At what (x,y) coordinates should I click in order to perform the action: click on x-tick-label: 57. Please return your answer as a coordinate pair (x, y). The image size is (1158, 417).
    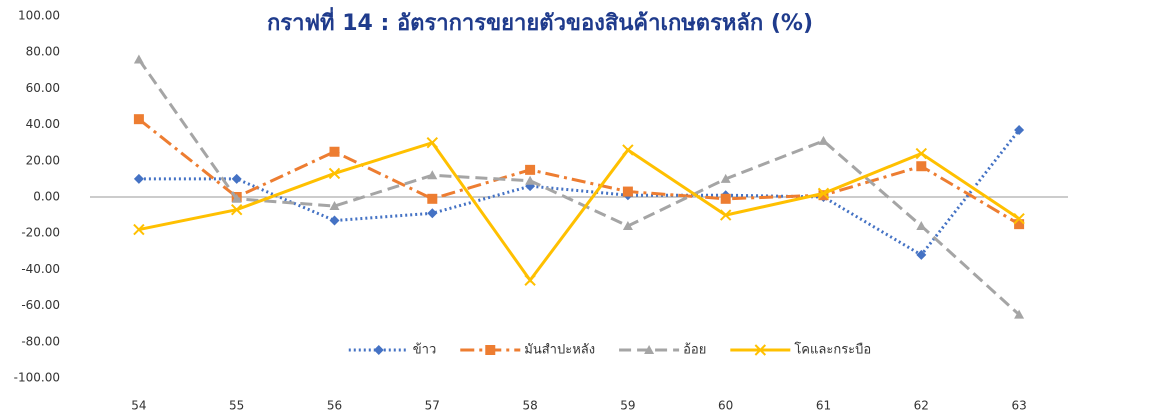
    Looking at the image, I should click on (432, 406).